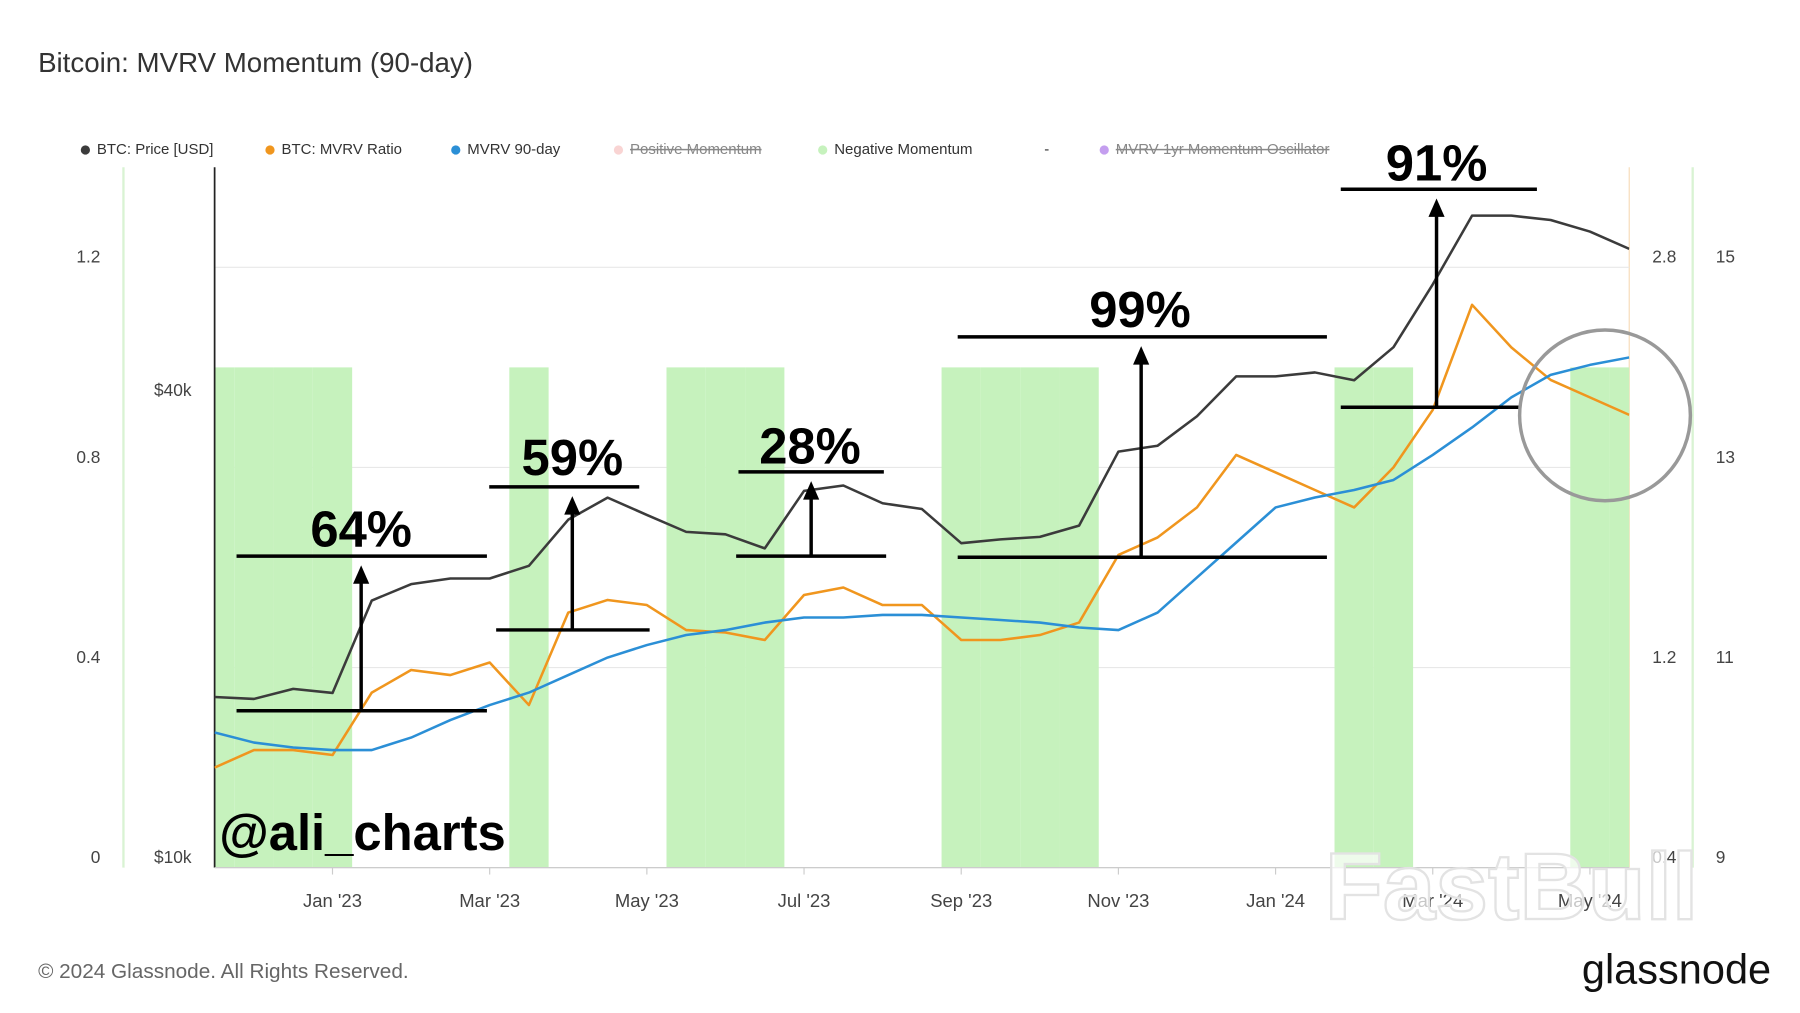 The image size is (1800, 1013). What do you see at coordinates (1664, 257) in the screenshot?
I see `y-tick-label: 2.8` at bounding box center [1664, 257].